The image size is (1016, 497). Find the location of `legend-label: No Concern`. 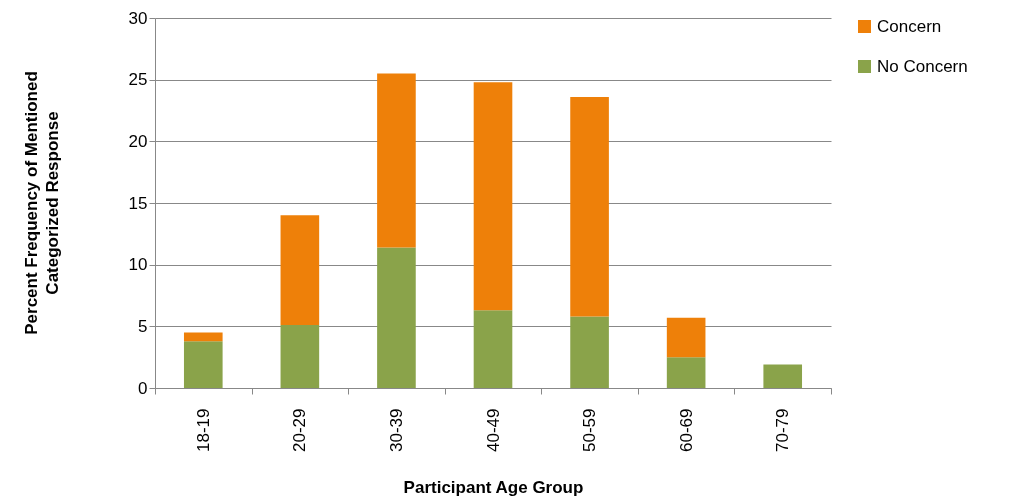

legend-label: No Concern is located at coordinates (922, 66).